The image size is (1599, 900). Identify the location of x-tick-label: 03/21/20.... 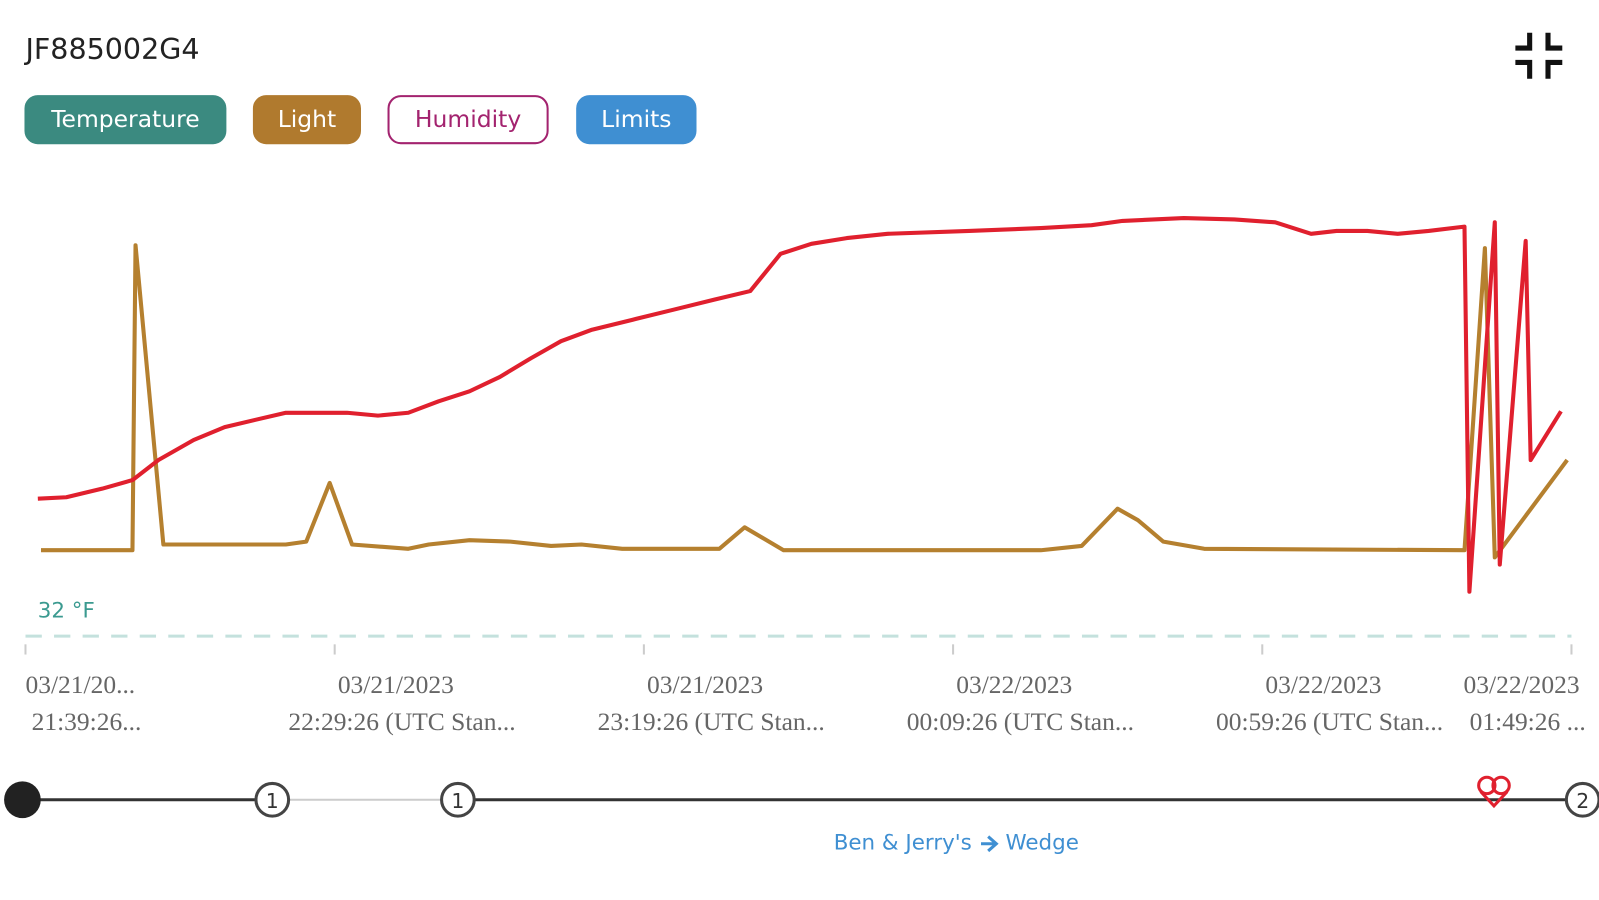
(80, 684).